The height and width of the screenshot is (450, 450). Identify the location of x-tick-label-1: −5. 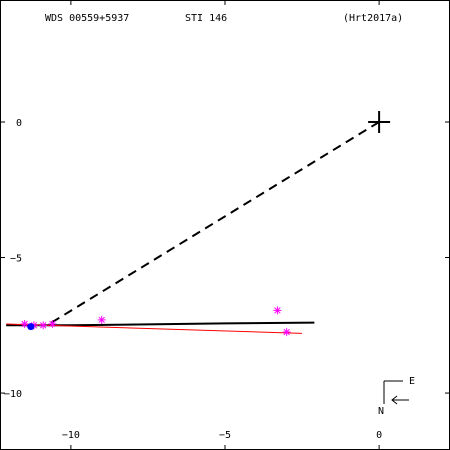
(225, 435).